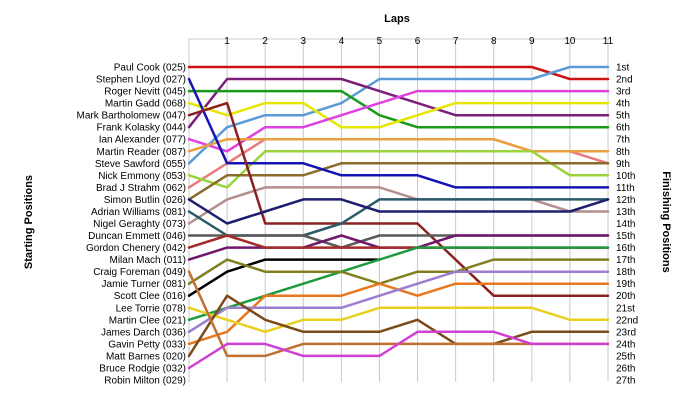 This screenshot has width=700, height=405. I want to click on finishing-position-label: 25th, so click(625, 356).